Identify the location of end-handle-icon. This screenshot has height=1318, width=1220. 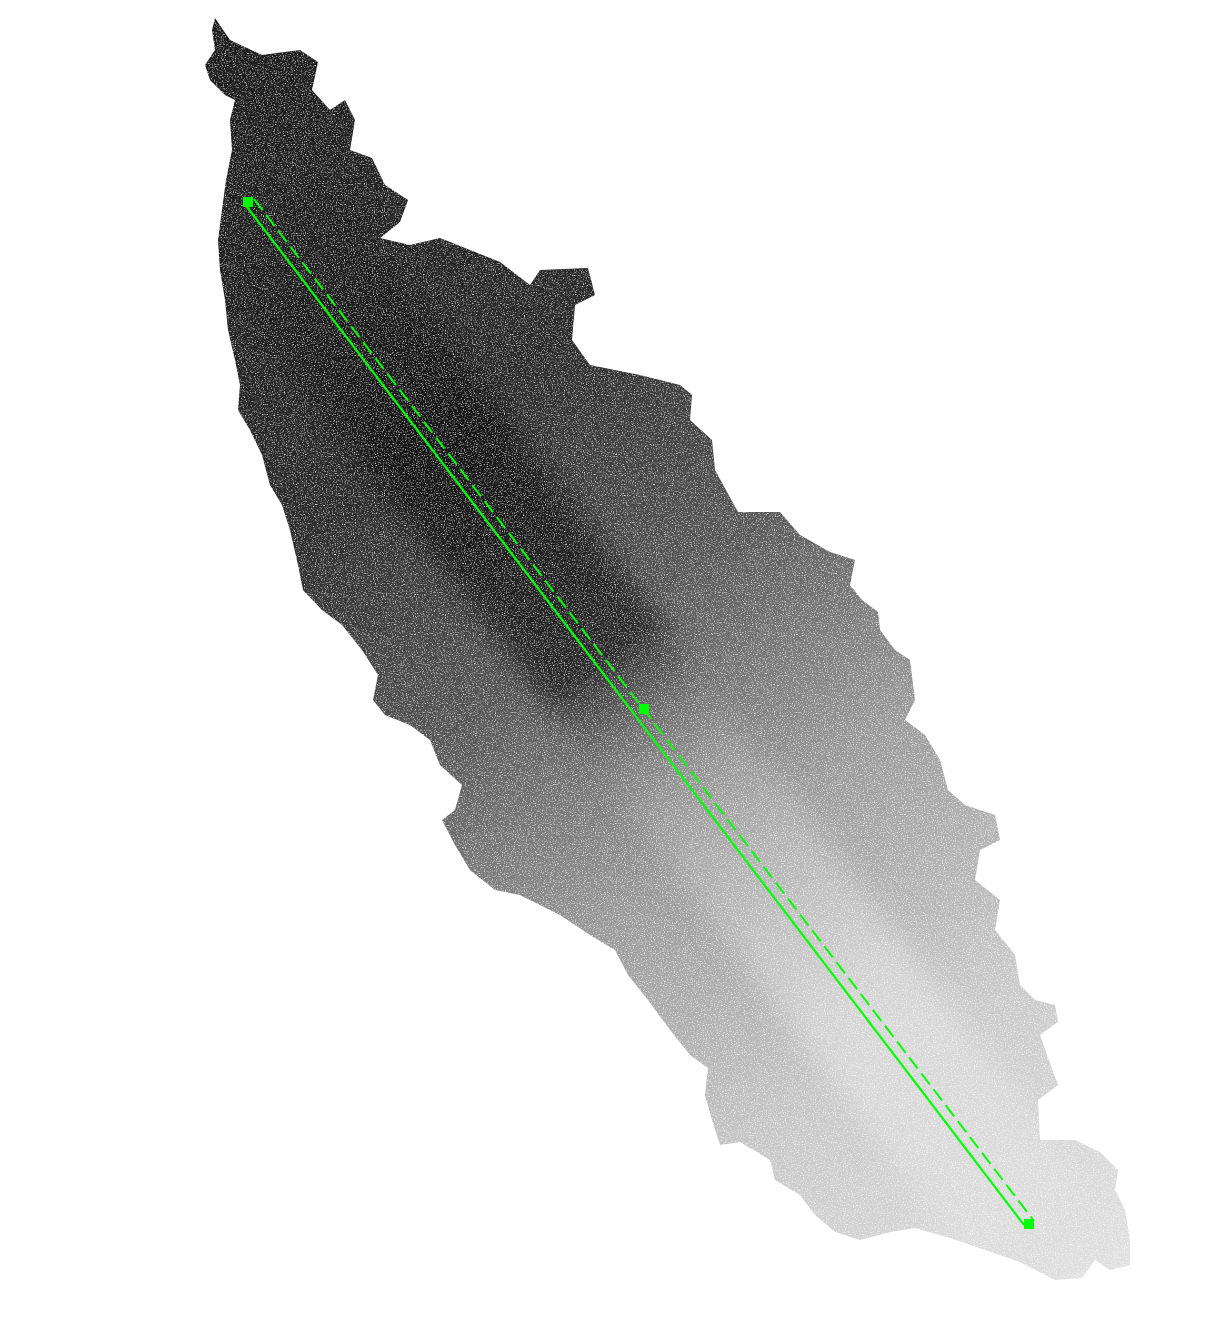
(1029, 1224).